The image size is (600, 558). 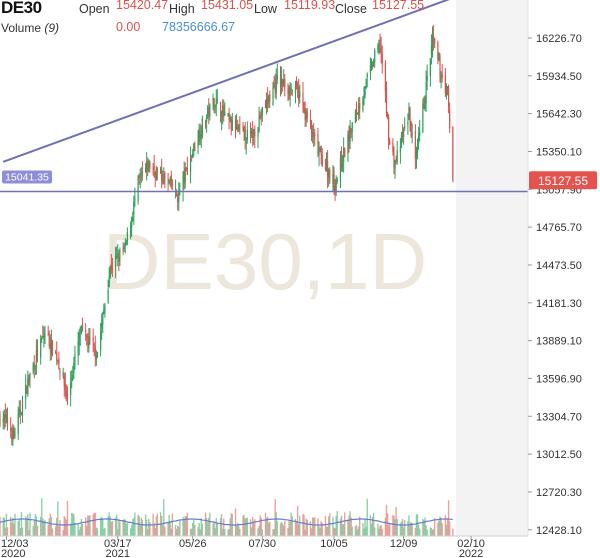 What do you see at coordinates (559, 266) in the screenshot?
I see `y-tick-label: 14473.50` at bounding box center [559, 266].